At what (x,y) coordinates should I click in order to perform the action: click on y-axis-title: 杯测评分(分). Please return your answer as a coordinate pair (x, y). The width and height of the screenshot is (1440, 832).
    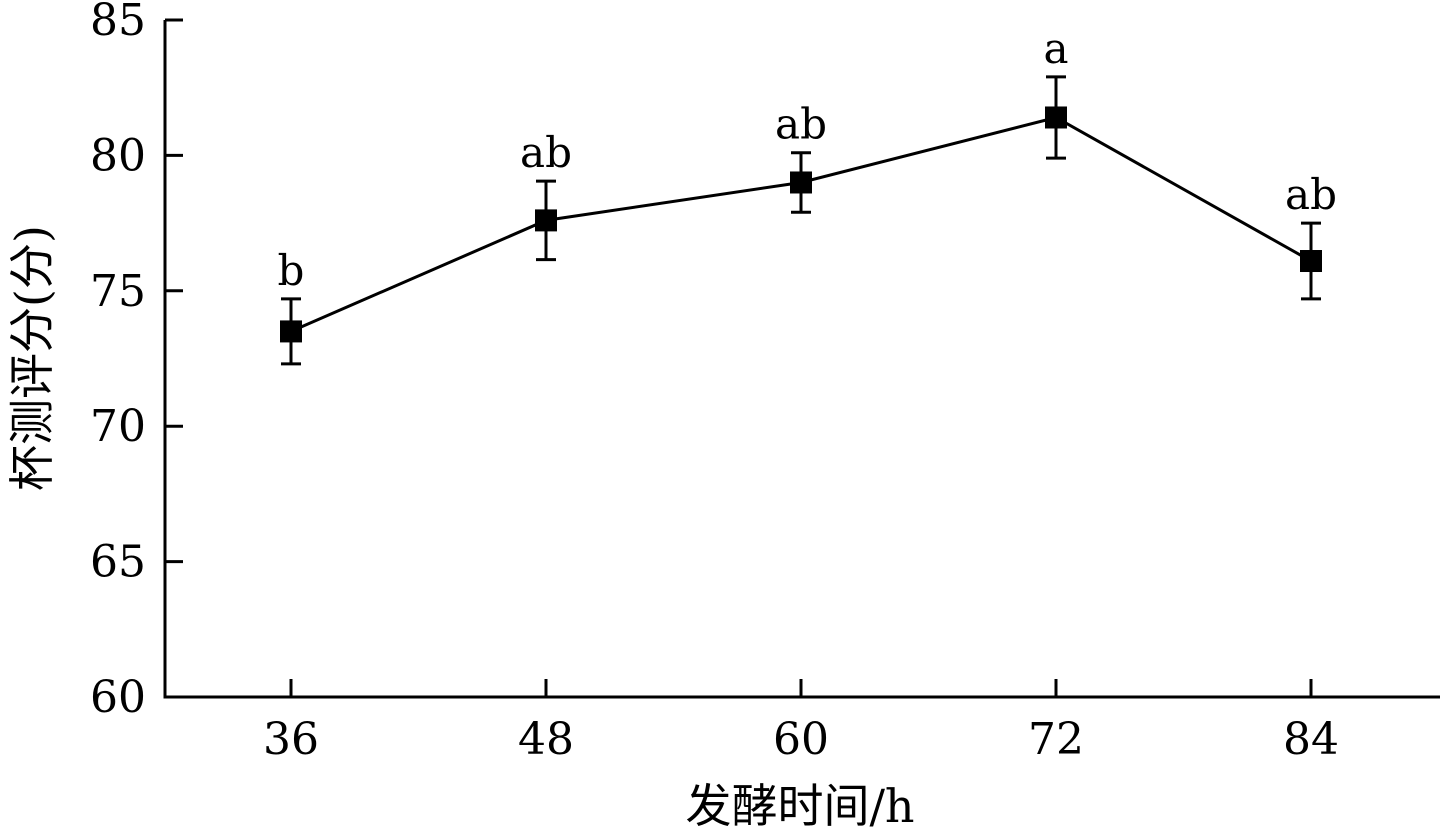
    Looking at the image, I should click on (32, 358).